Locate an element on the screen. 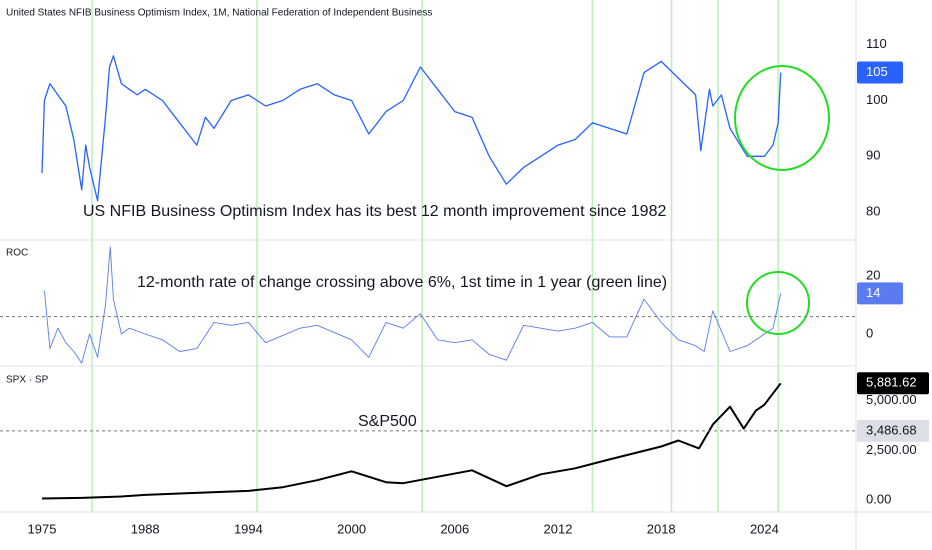 The image size is (932, 550). x-tick-label: 2000 is located at coordinates (351, 528).